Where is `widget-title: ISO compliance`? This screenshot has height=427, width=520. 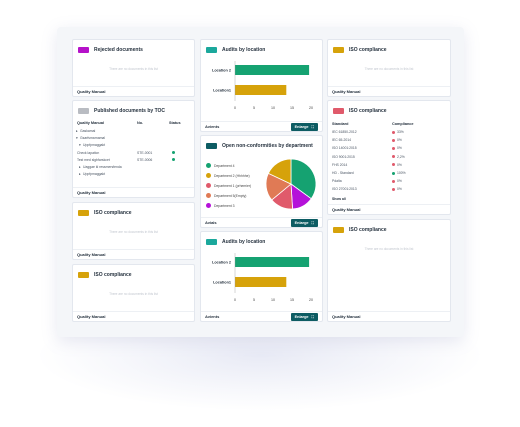
widget-title: ISO compliance is located at coordinates (113, 275).